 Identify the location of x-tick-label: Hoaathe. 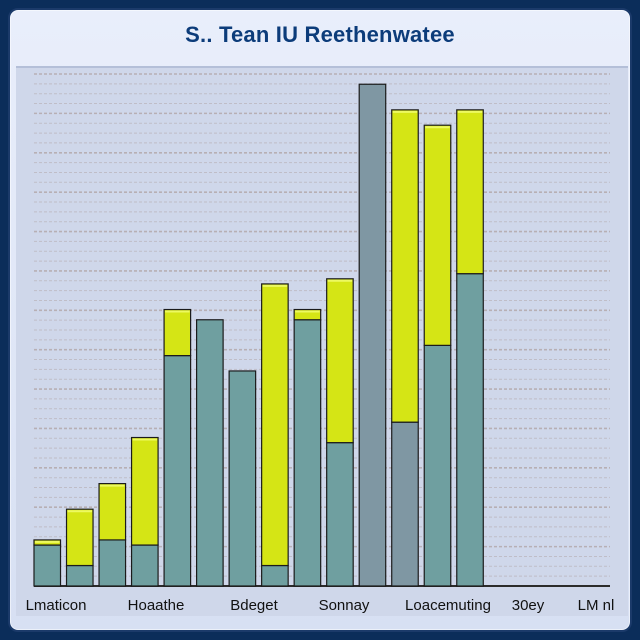
(156, 605).